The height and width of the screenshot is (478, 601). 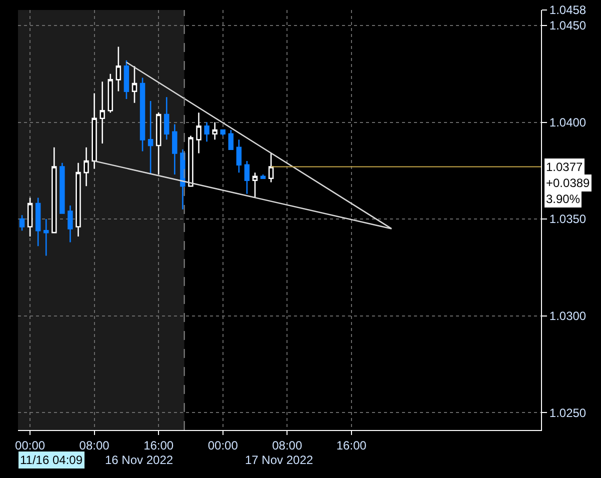 What do you see at coordinates (51, 460) in the screenshot?
I see `text: 11/16 04:09` at bounding box center [51, 460].